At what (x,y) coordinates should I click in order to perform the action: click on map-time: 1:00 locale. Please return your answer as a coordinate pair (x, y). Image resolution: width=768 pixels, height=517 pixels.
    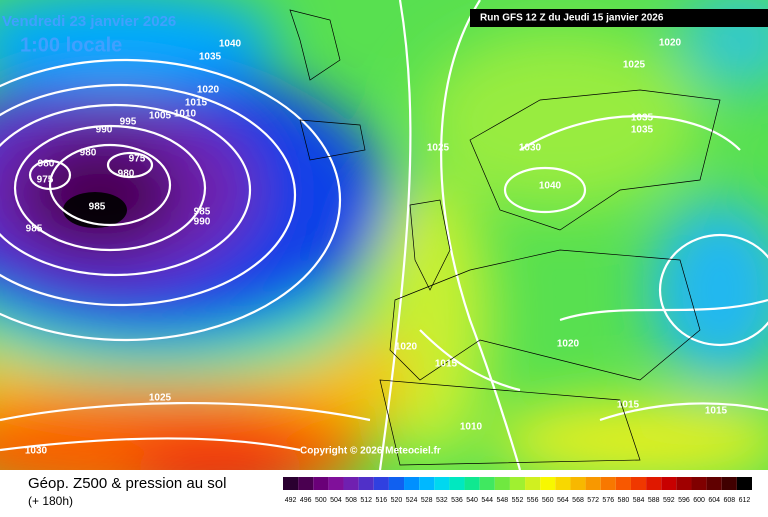
    Looking at the image, I should click on (71, 45).